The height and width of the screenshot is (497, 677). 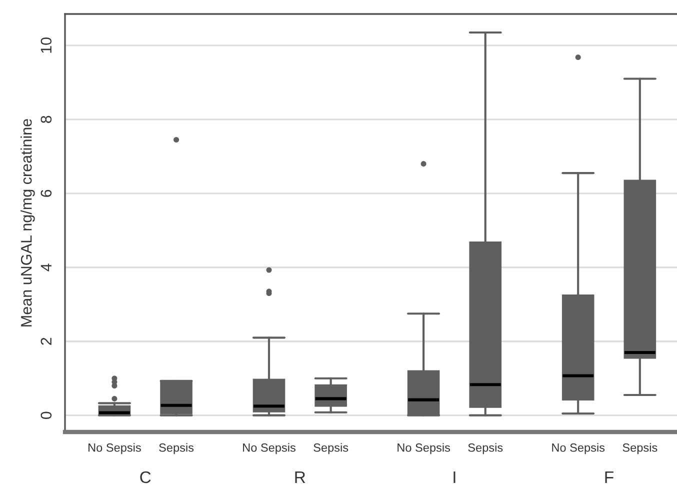 What do you see at coordinates (46, 341) in the screenshot?
I see `y-tick-label: 2` at bounding box center [46, 341].